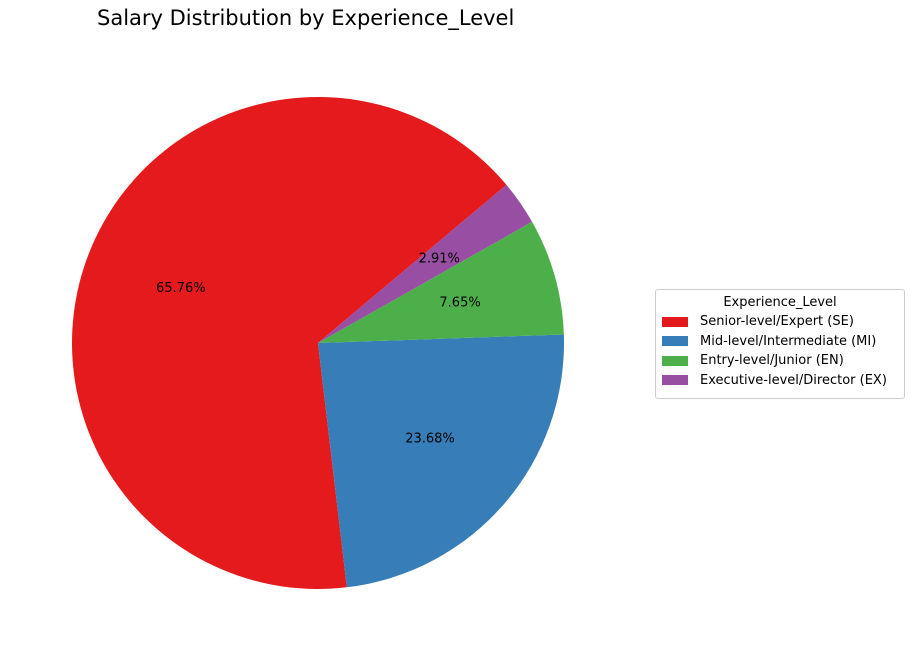 This screenshot has height=662, width=914. What do you see at coordinates (439, 258) in the screenshot?
I see `slice-percent-label-3: 2.91%` at bounding box center [439, 258].